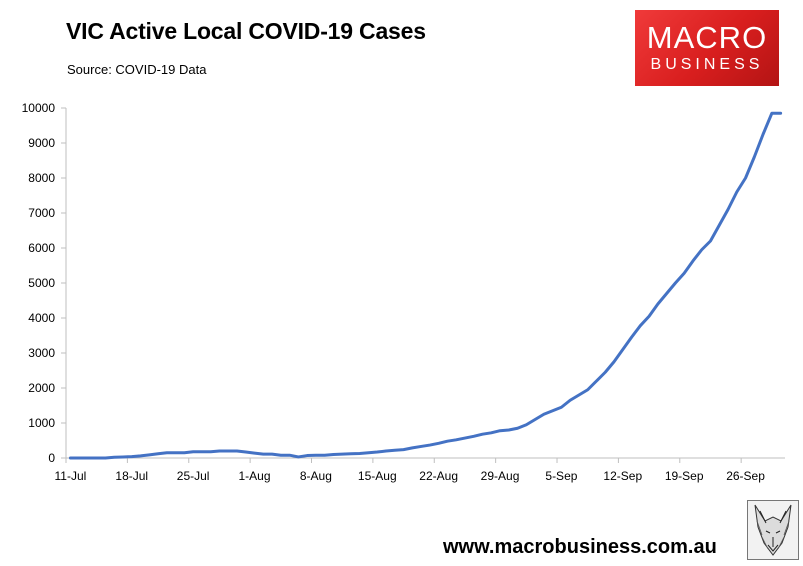 This screenshot has height=566, width=803. What do you see at coordinates (131, 476) in the screenshot?
I see `x-tick-label: 18-Jul` at bounding box center [131, 476].